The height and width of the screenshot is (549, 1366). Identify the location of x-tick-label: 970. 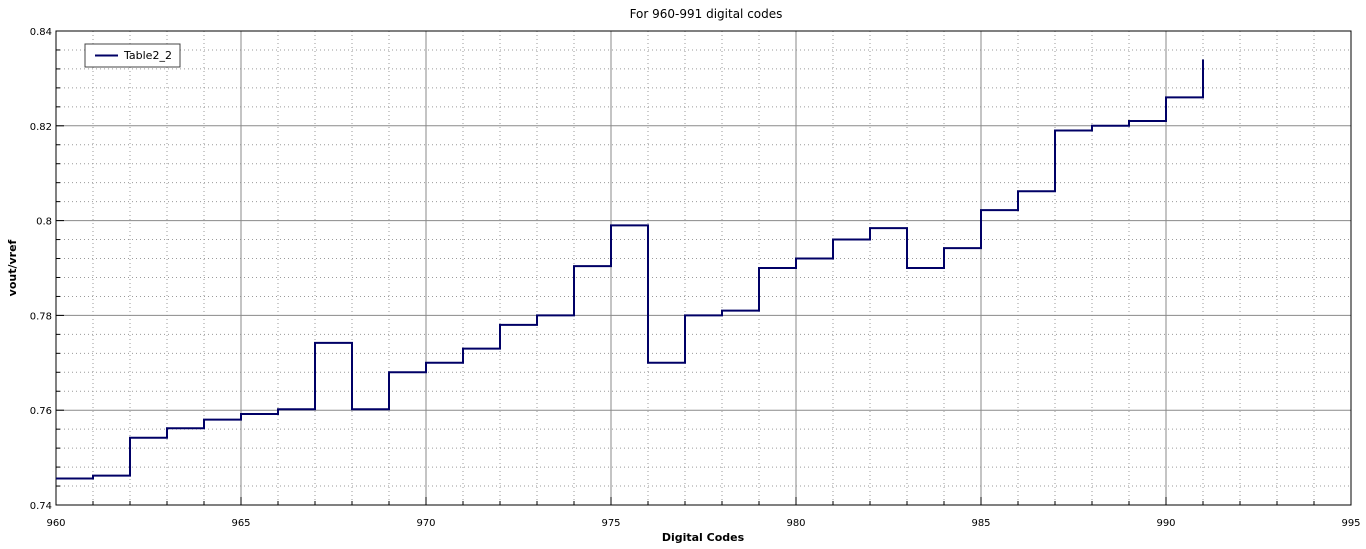
(425, 523).